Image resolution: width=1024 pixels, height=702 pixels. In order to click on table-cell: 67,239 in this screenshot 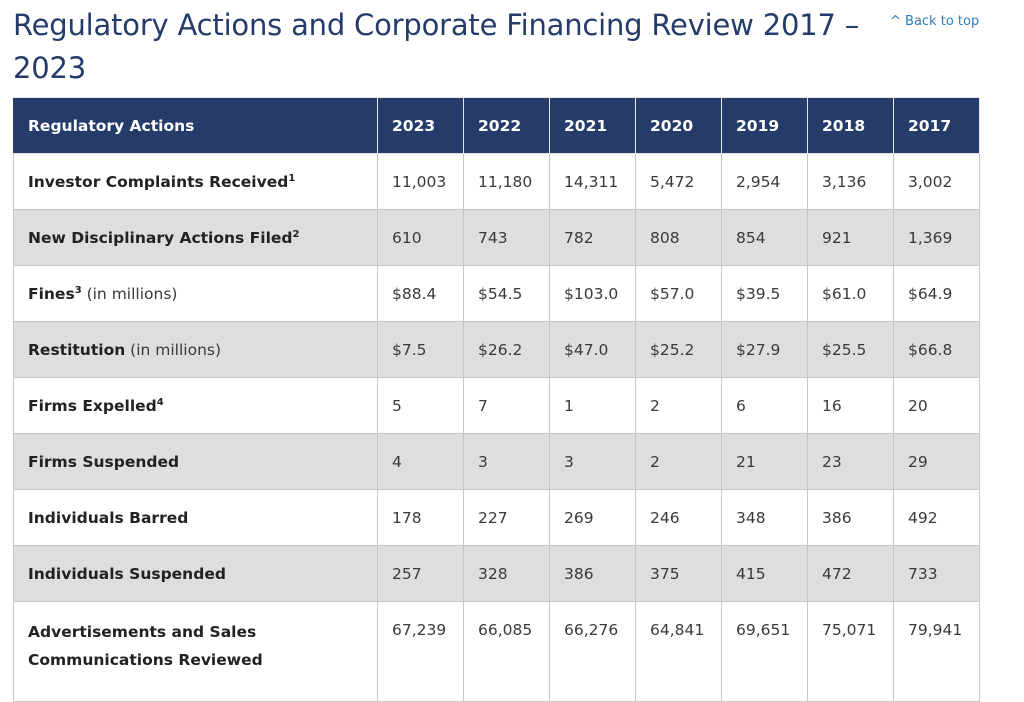, I will do `click(420, 651)`.